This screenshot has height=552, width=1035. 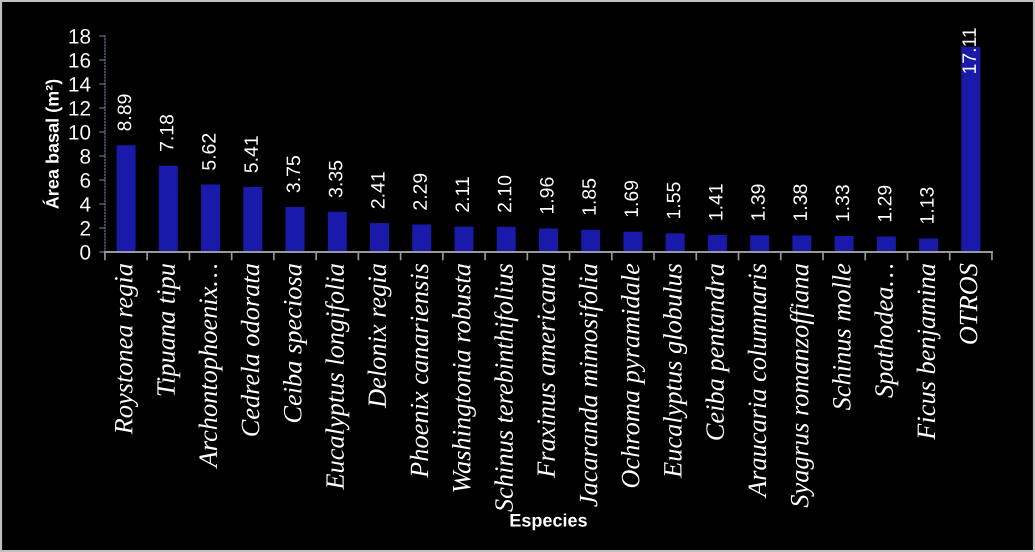 I want to click on x-tick-label: Fraxinus americana, so click(x=546, y=371).